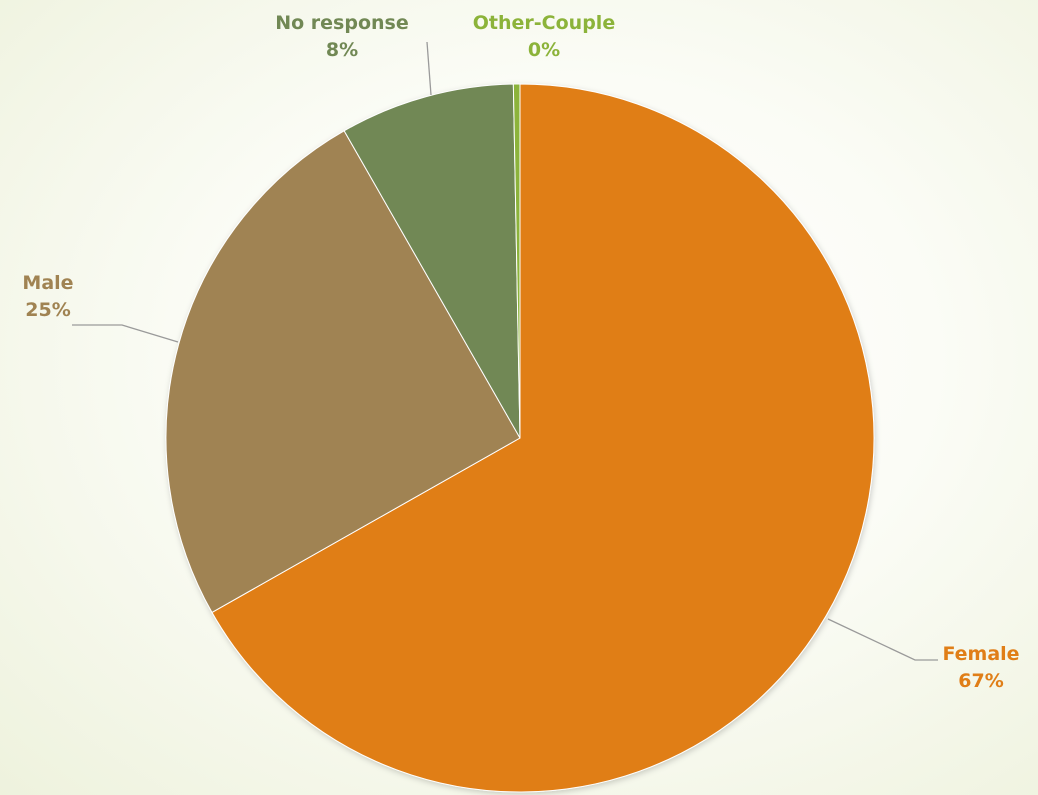 This screenshot has height=795, width=1038. Describe the element at coordinates (432, 261) in the screenshot. I see `pie-slice-no-response` at that location.